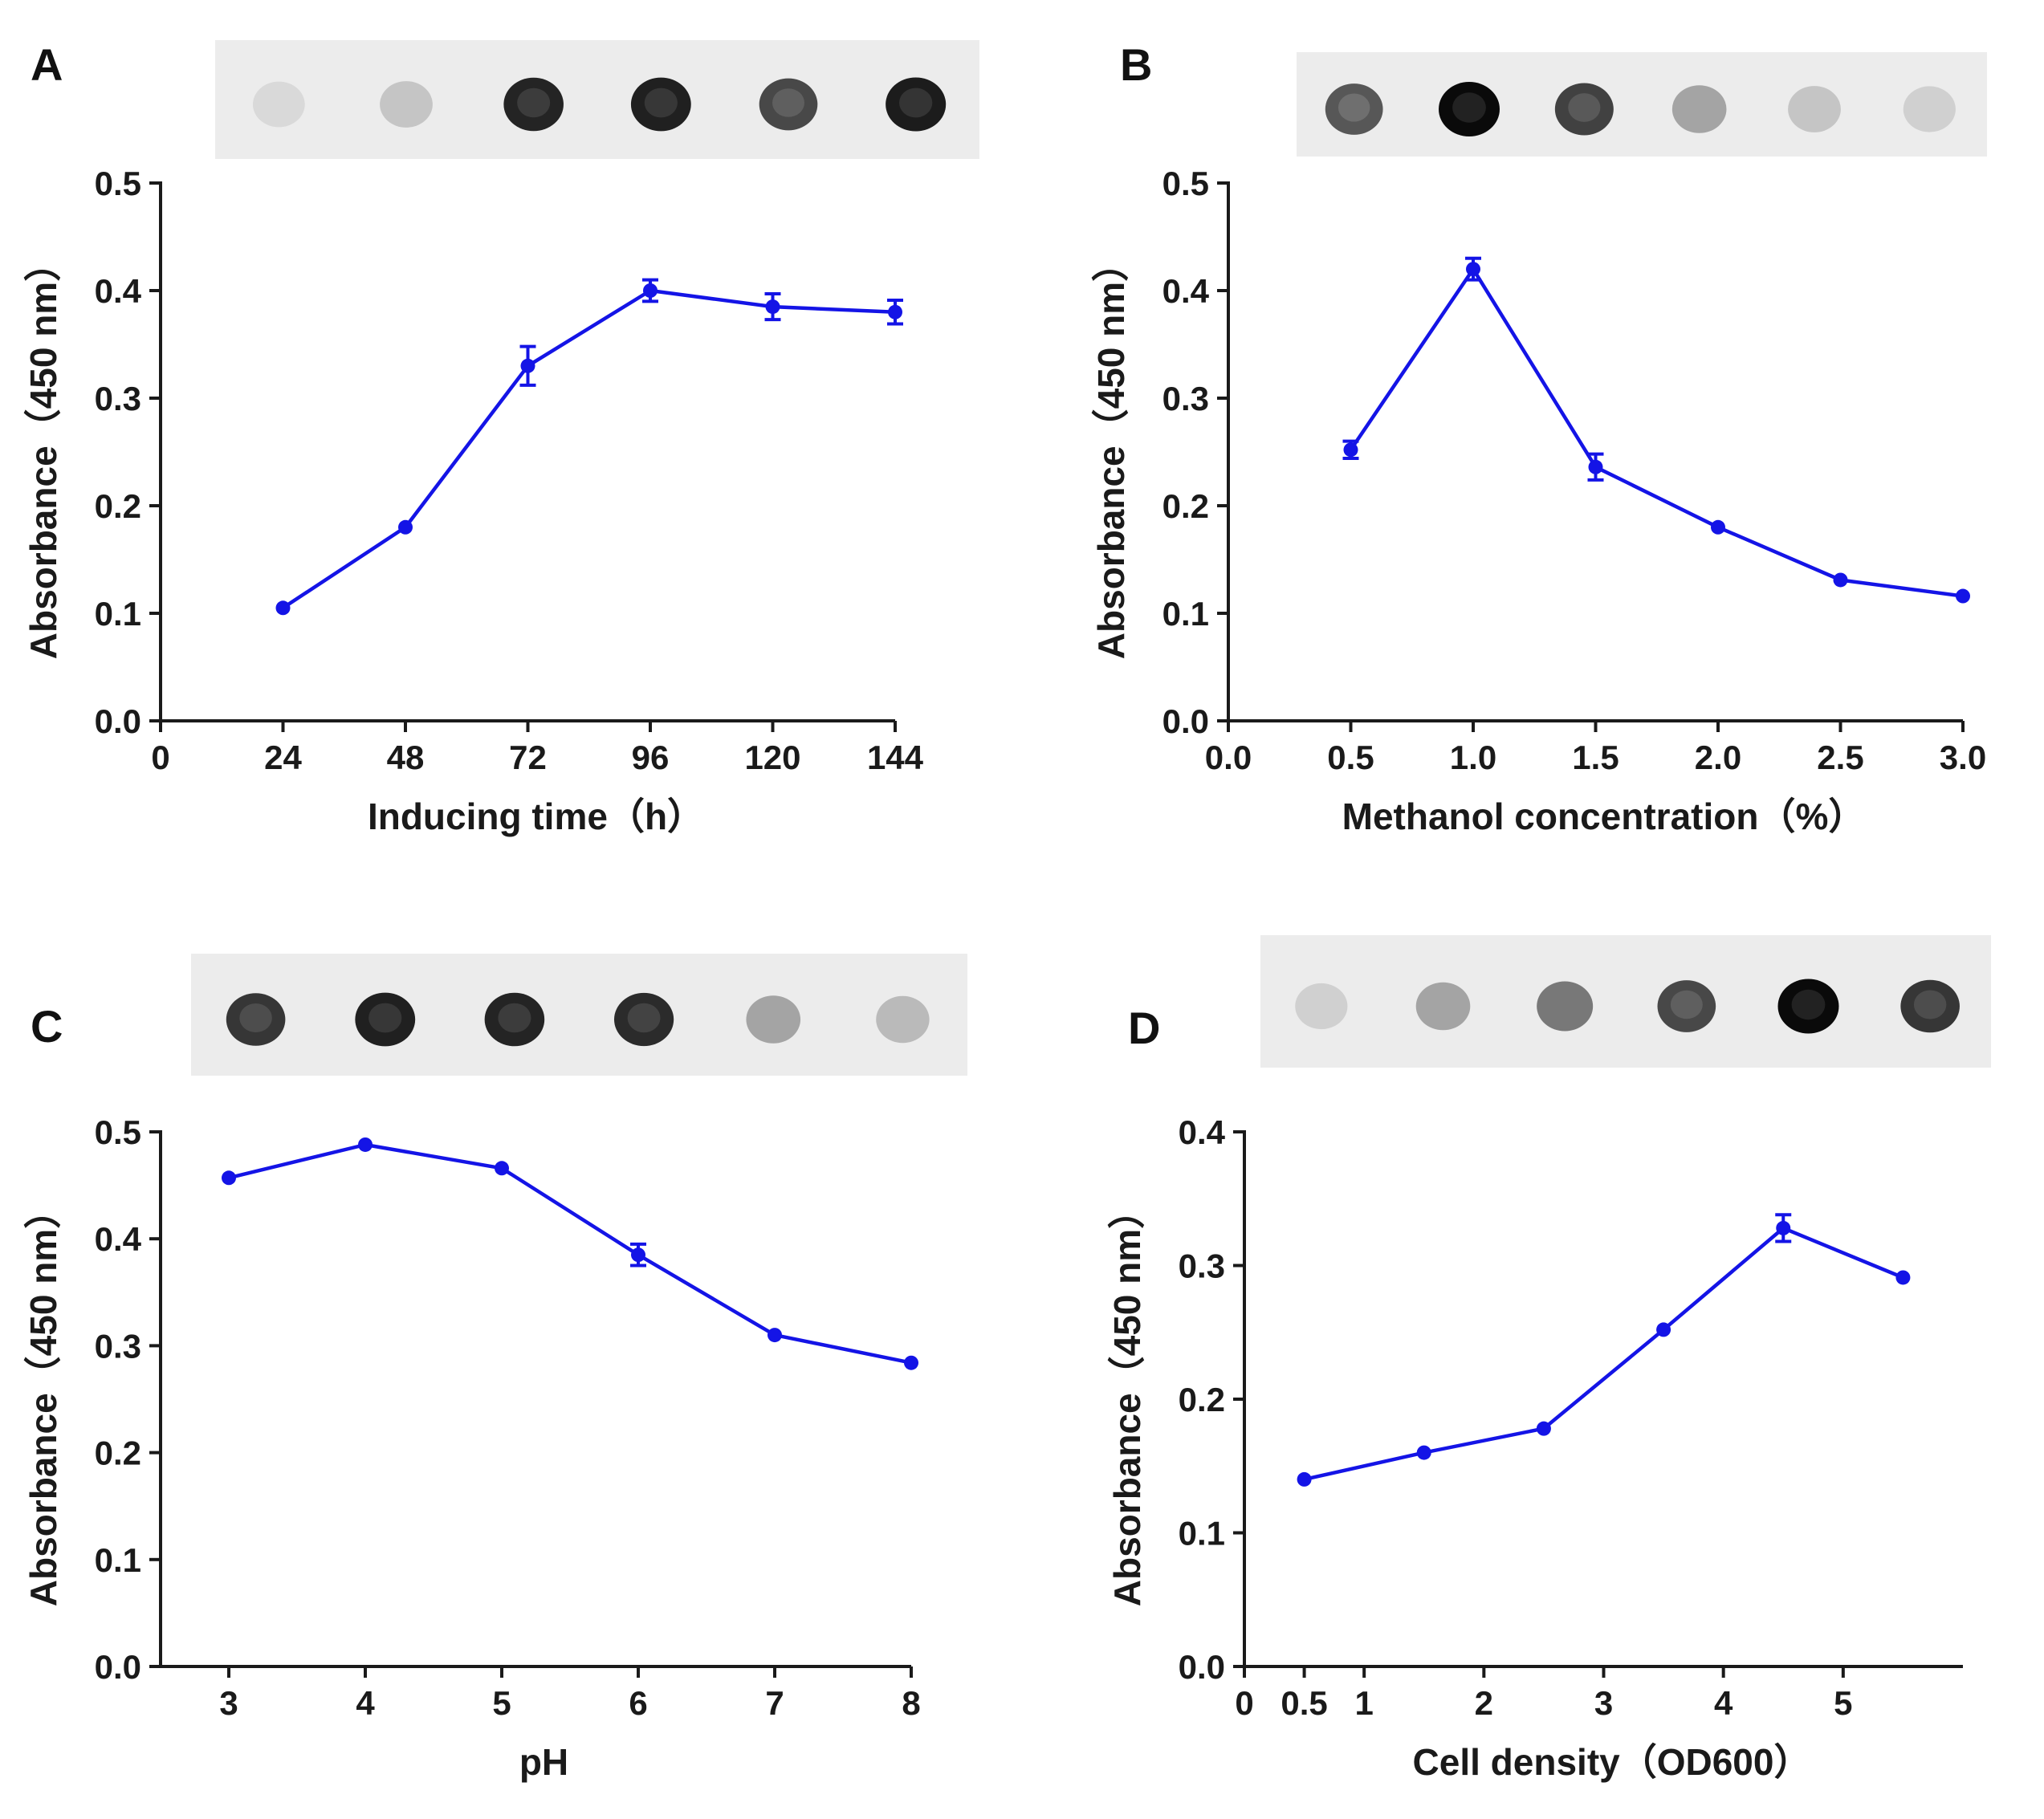  What do you see at coordinates (1363, 1703) in the screenshot?
I see `x-tick-label: 1` at bounding box center [1363, 1703].